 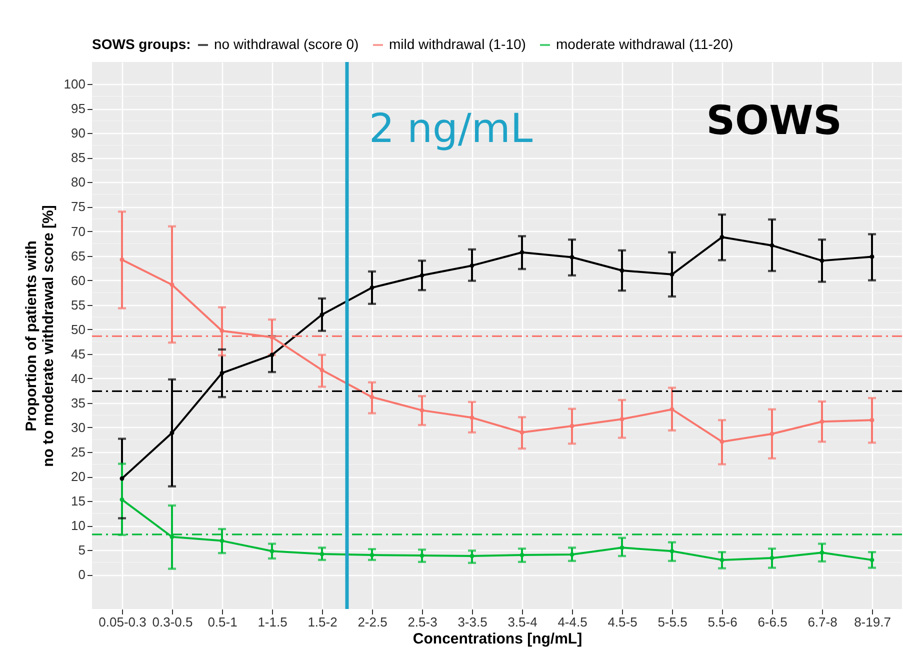 I want to click on y-axis-title: Proportion of patients with no to moderate withdrawal score [%], so click(x=39, y=336).